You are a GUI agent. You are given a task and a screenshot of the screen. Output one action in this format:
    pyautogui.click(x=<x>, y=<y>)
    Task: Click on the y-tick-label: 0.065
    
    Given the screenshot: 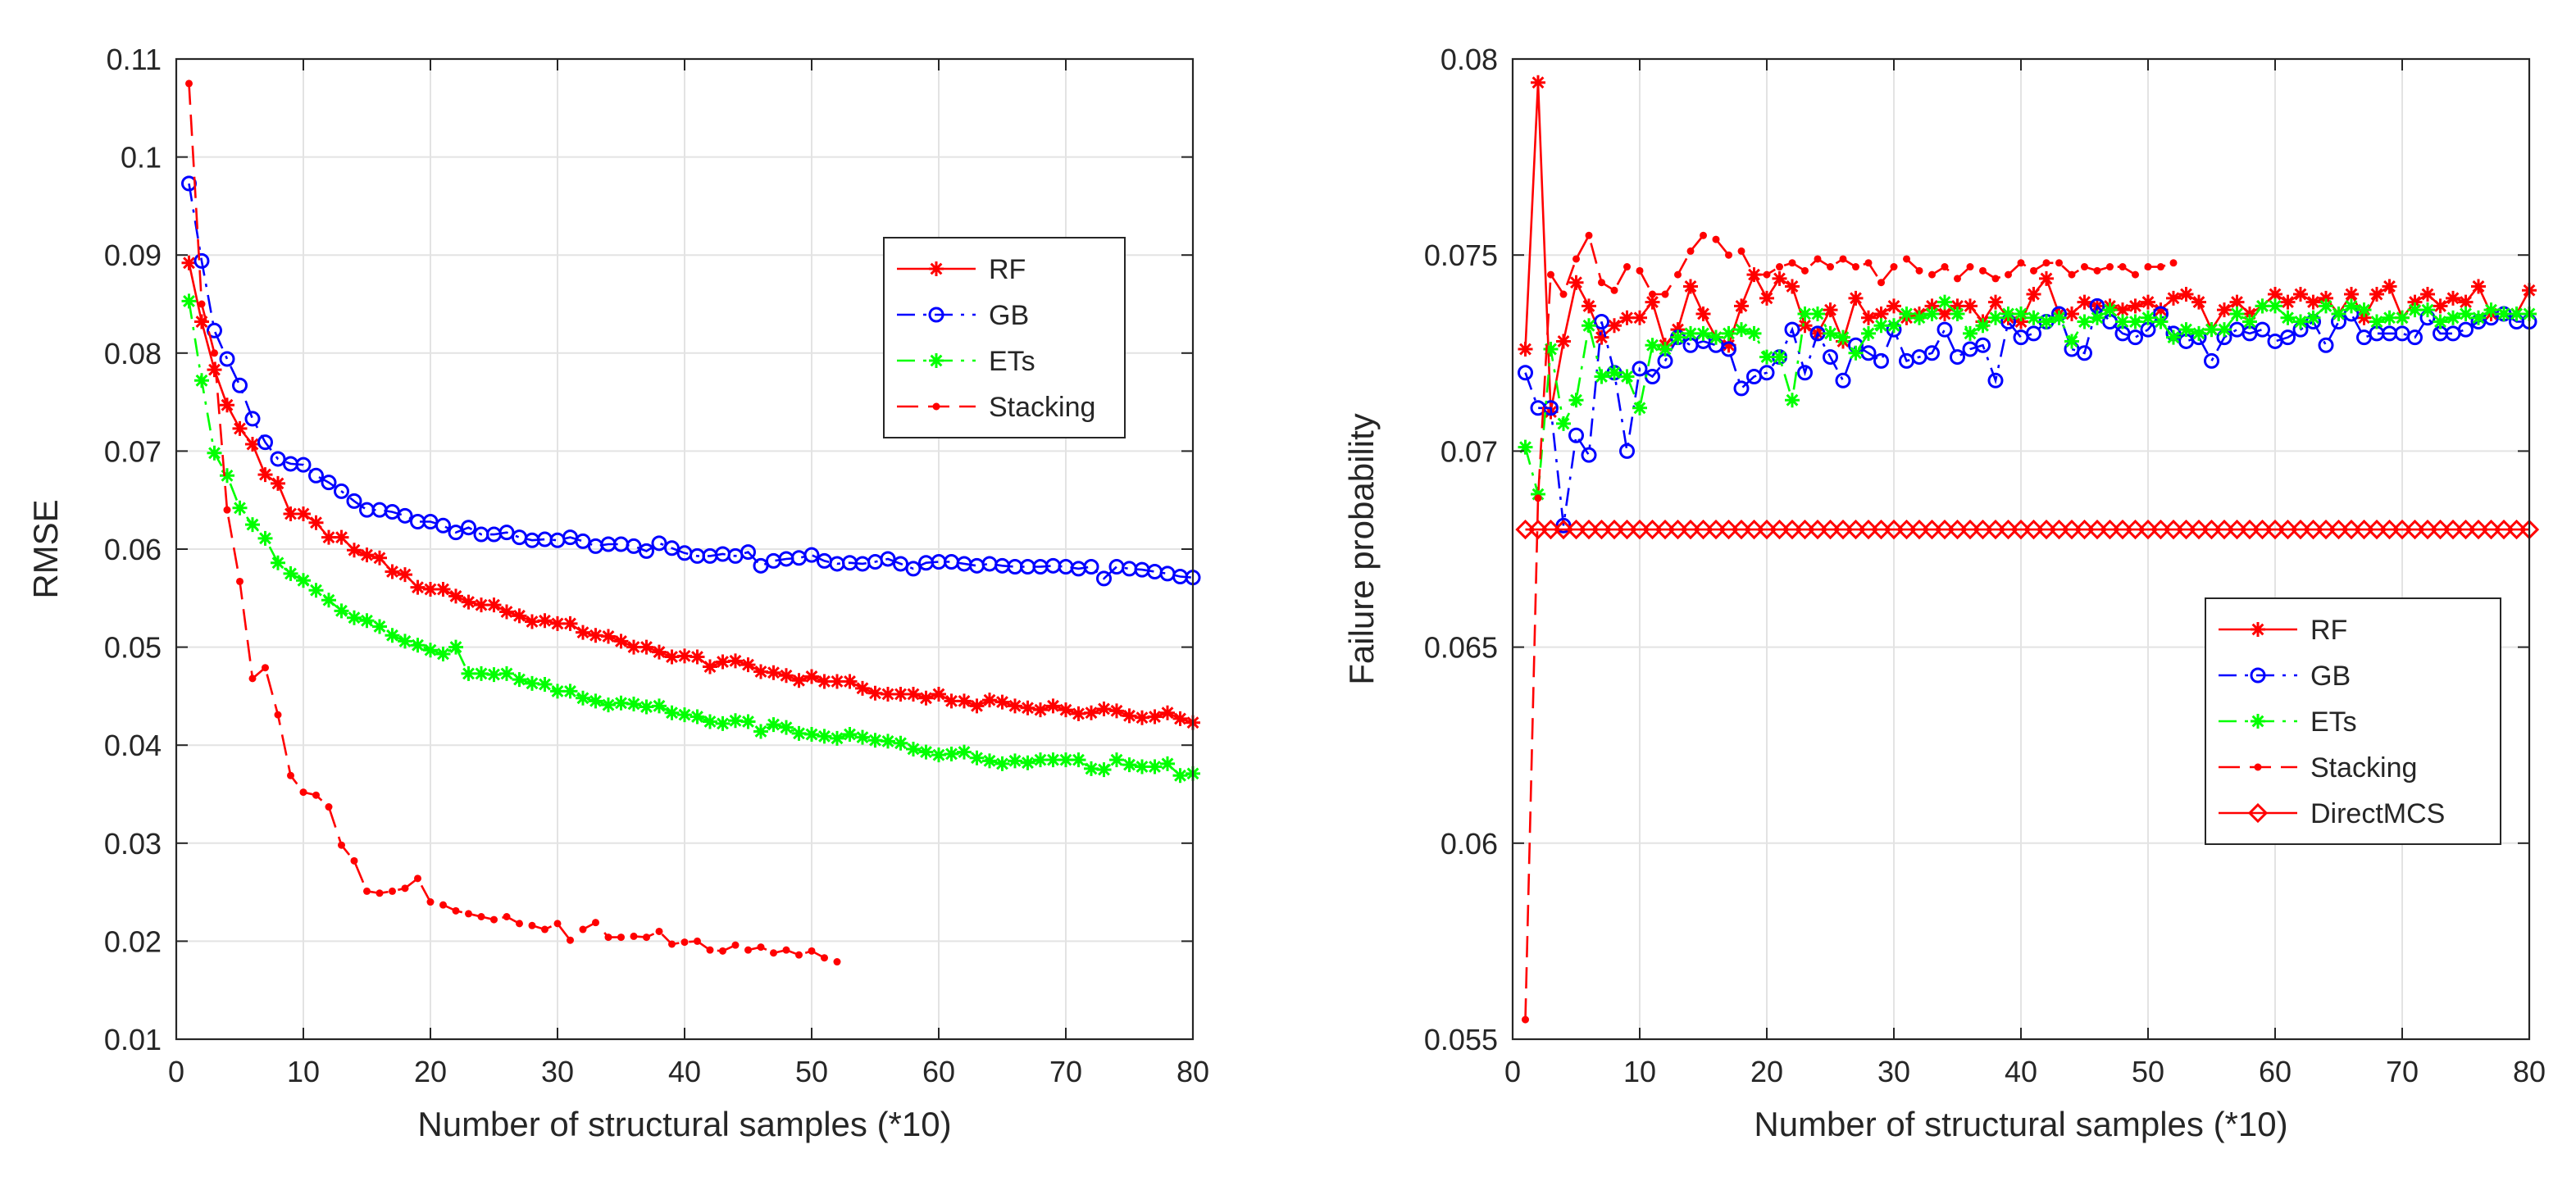 What is the action you would take?
    pyautogui.click(x=1461, y=648)
    